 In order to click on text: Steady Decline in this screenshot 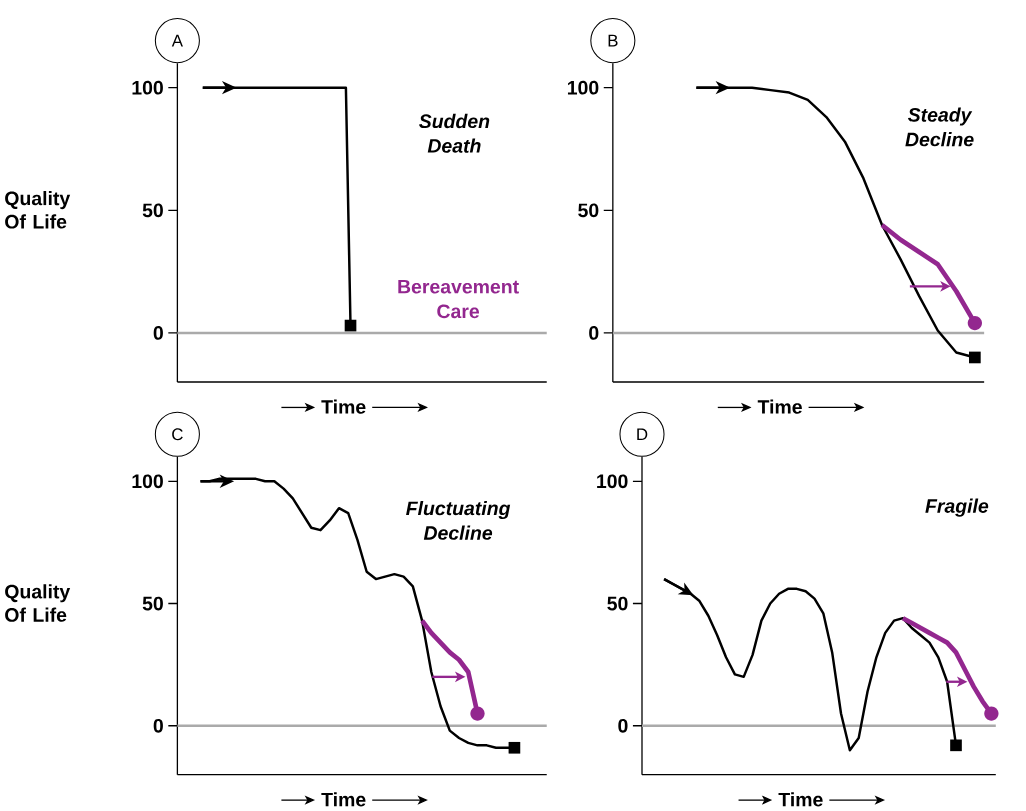, I will do `click(939, 127)`.